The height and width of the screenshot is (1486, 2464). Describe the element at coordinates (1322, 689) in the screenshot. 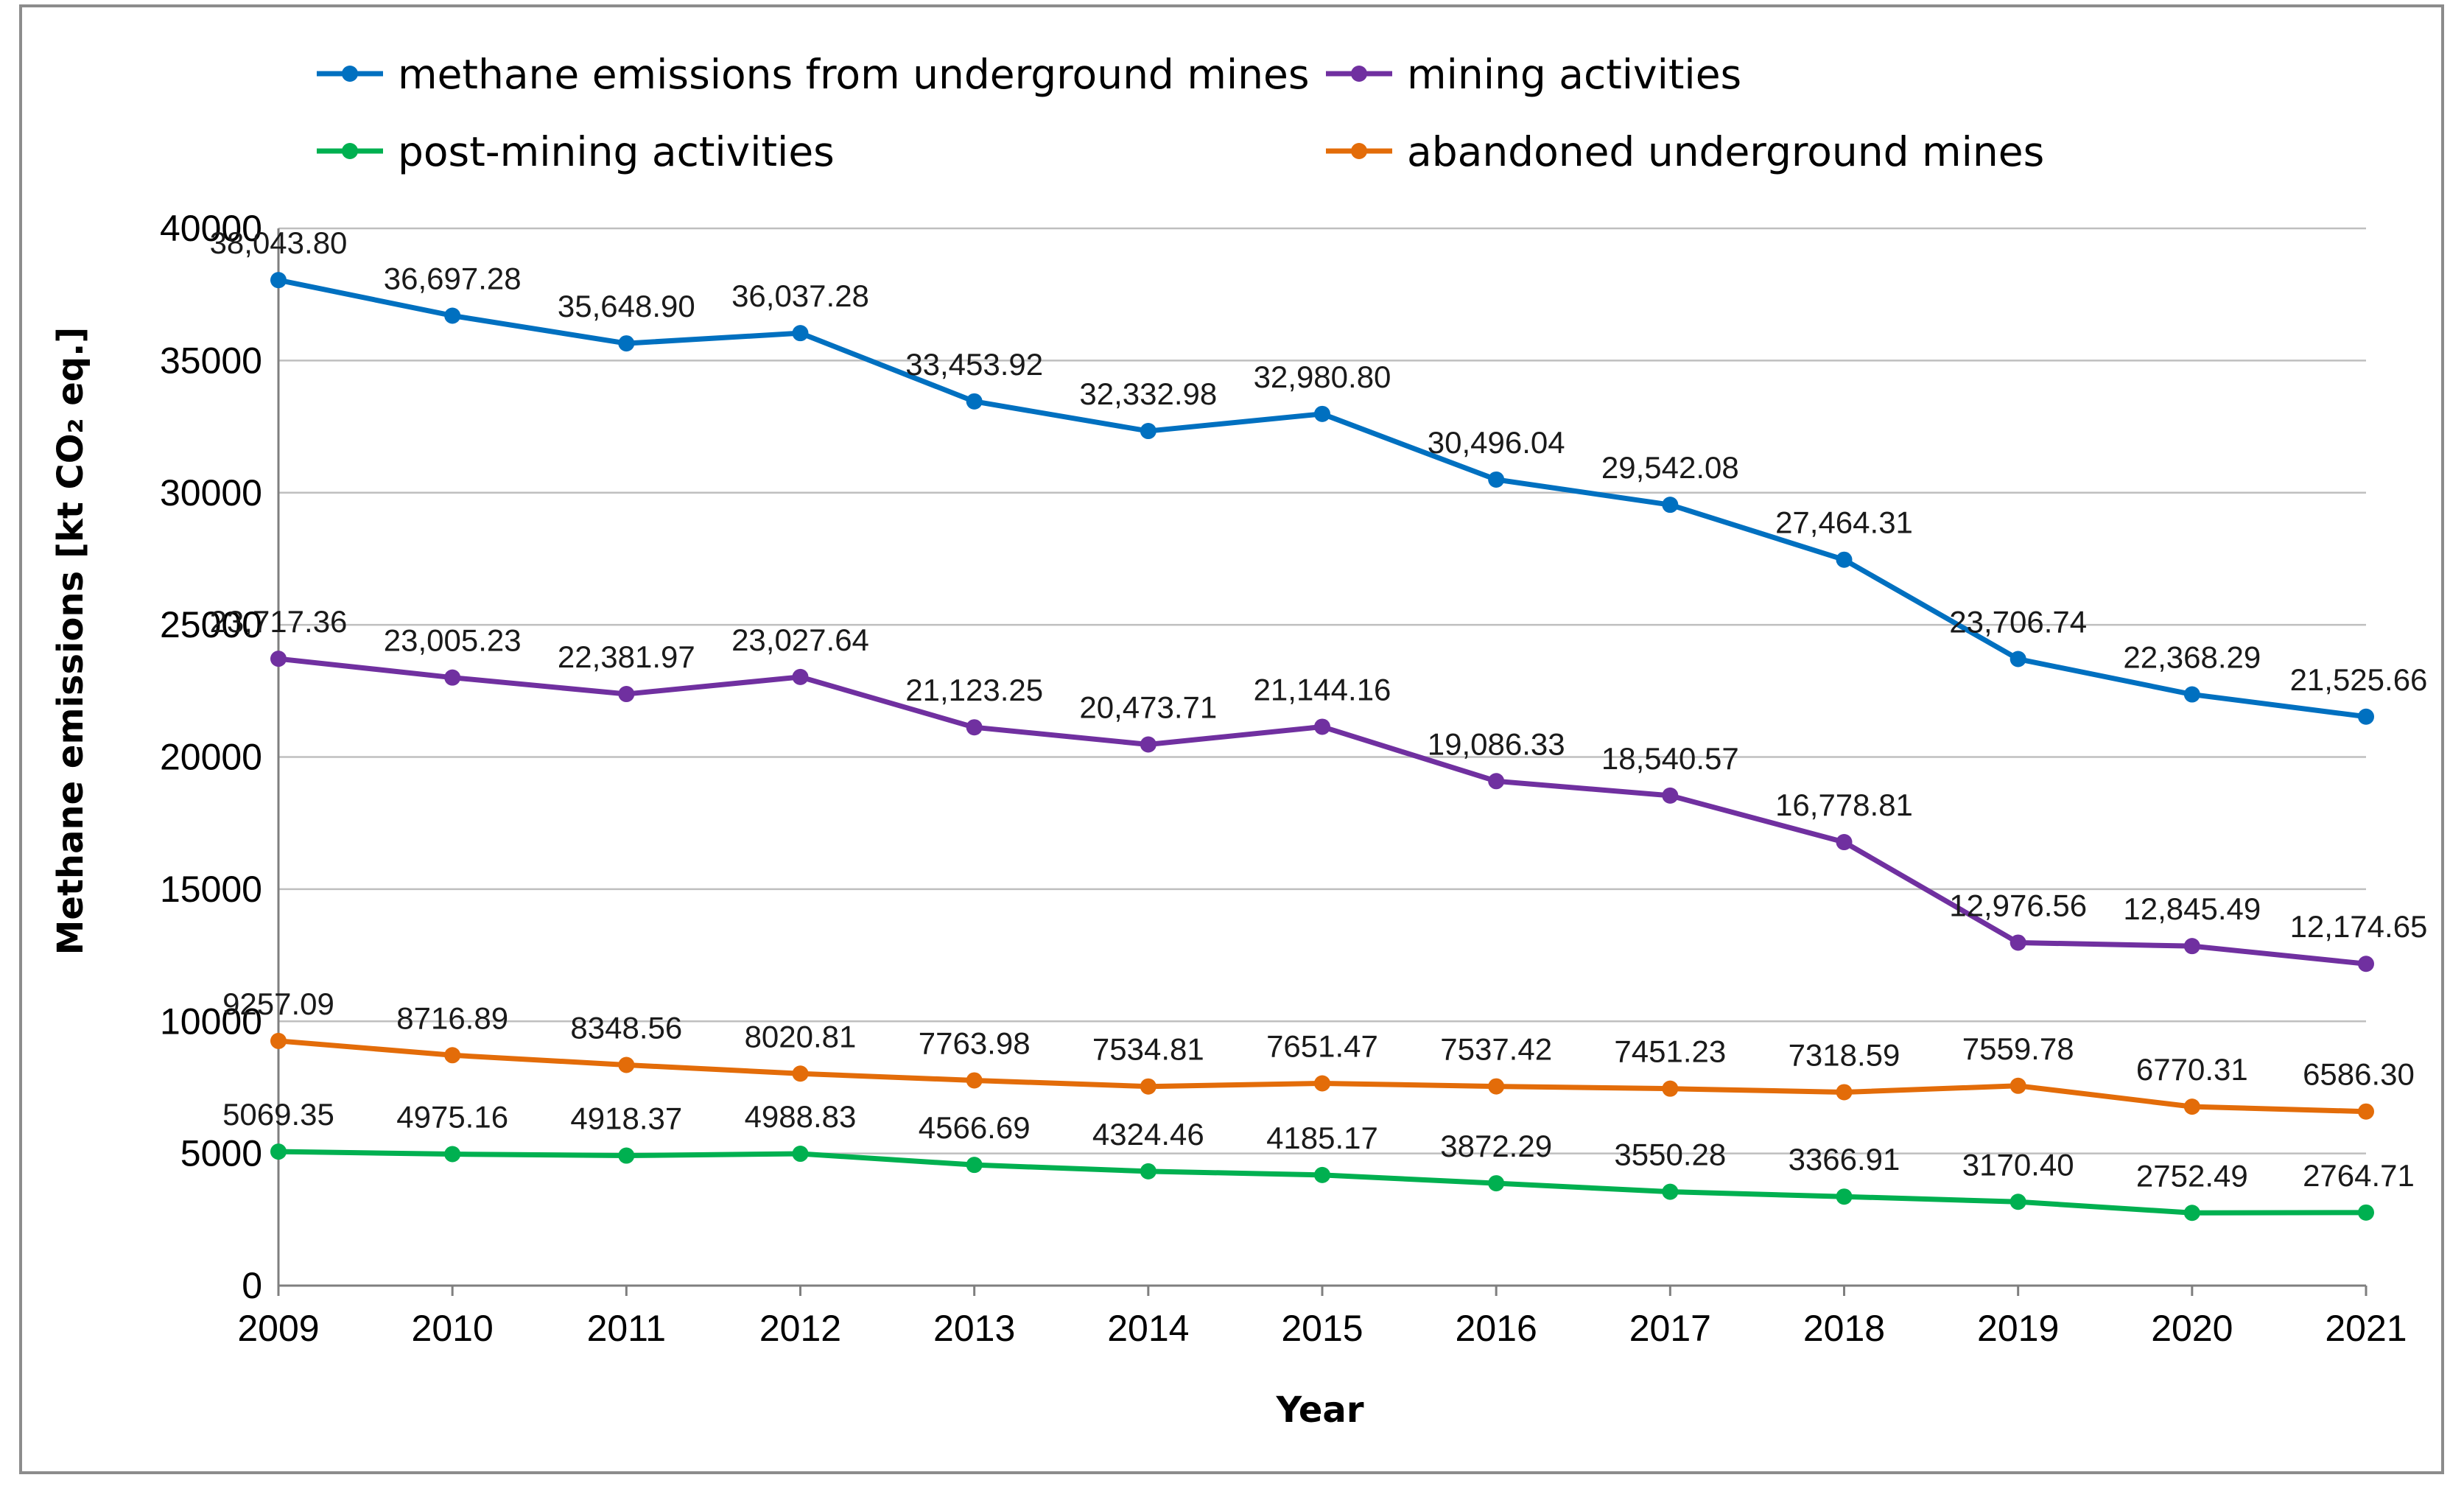

I see `data-label: 21,144.16` at that location.